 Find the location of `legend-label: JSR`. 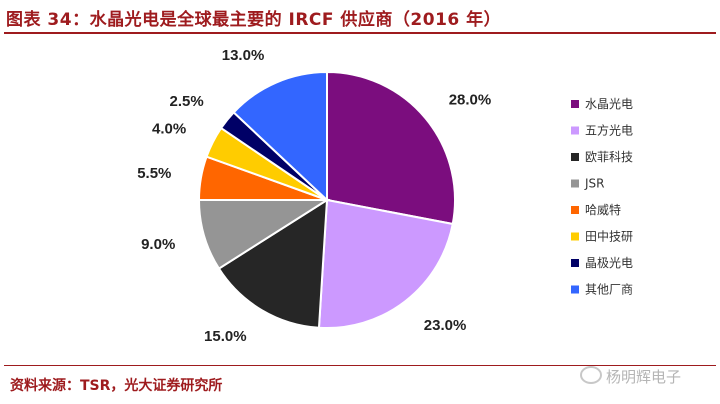

legend-label: JSR is located at coordinates (594, 184).